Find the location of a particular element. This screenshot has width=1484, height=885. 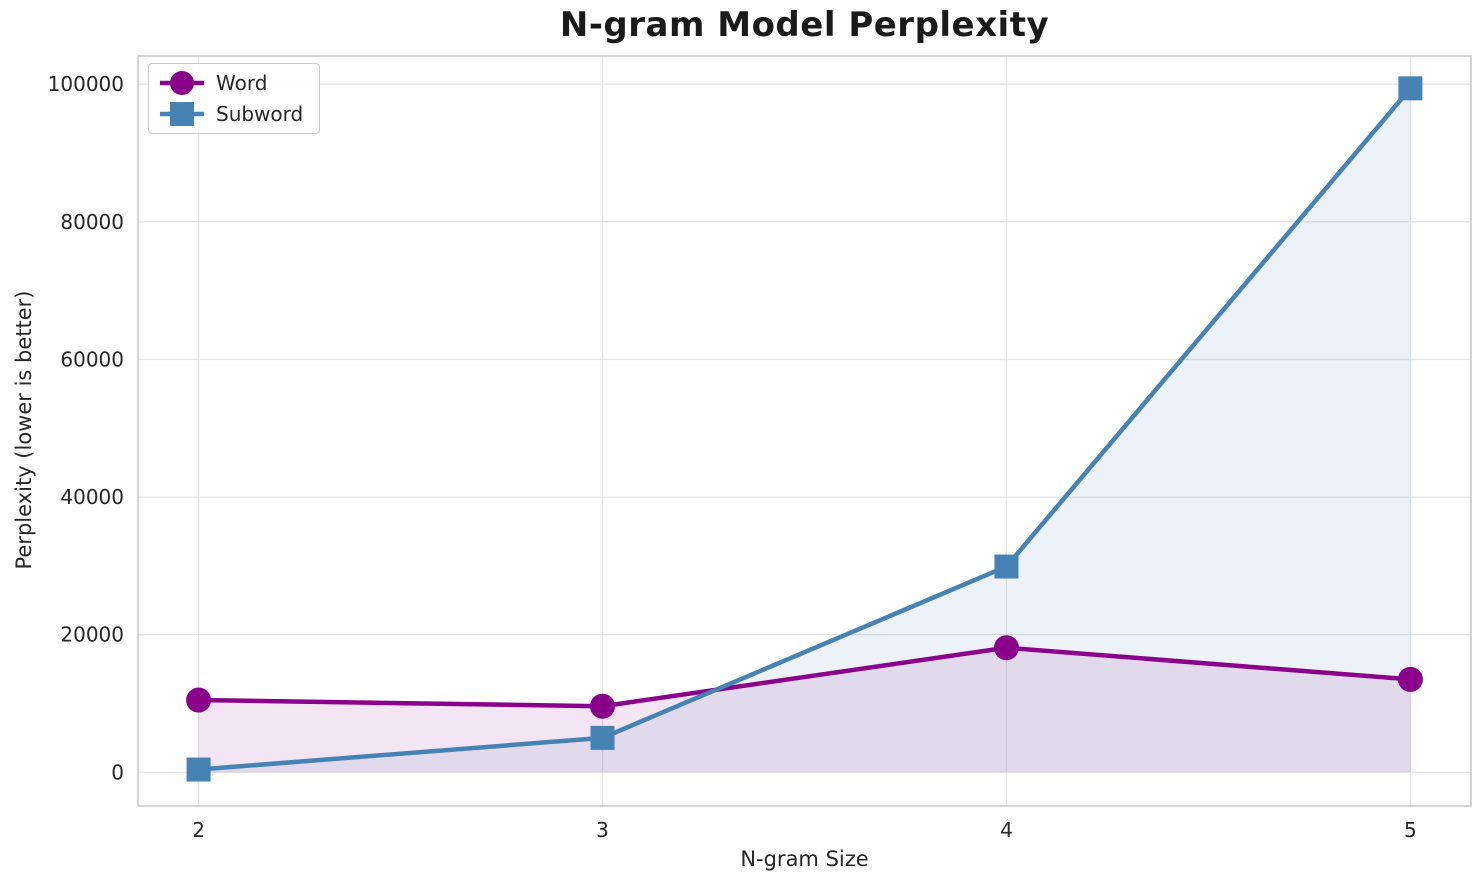

y-tick-label: 40000 is located at coordinates (92, 497).